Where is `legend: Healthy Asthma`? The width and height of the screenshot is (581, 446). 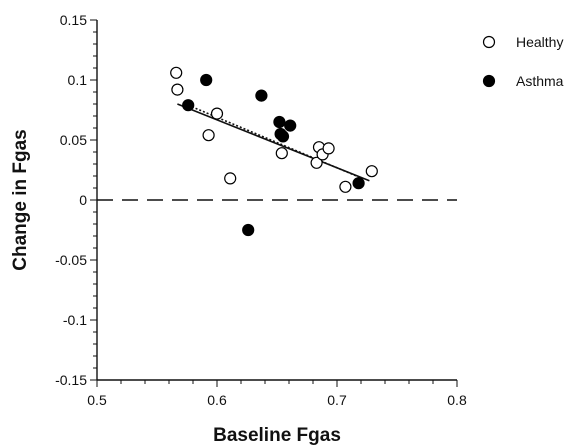
legend: Healthy Asthma is located at coordinates (523, 61).